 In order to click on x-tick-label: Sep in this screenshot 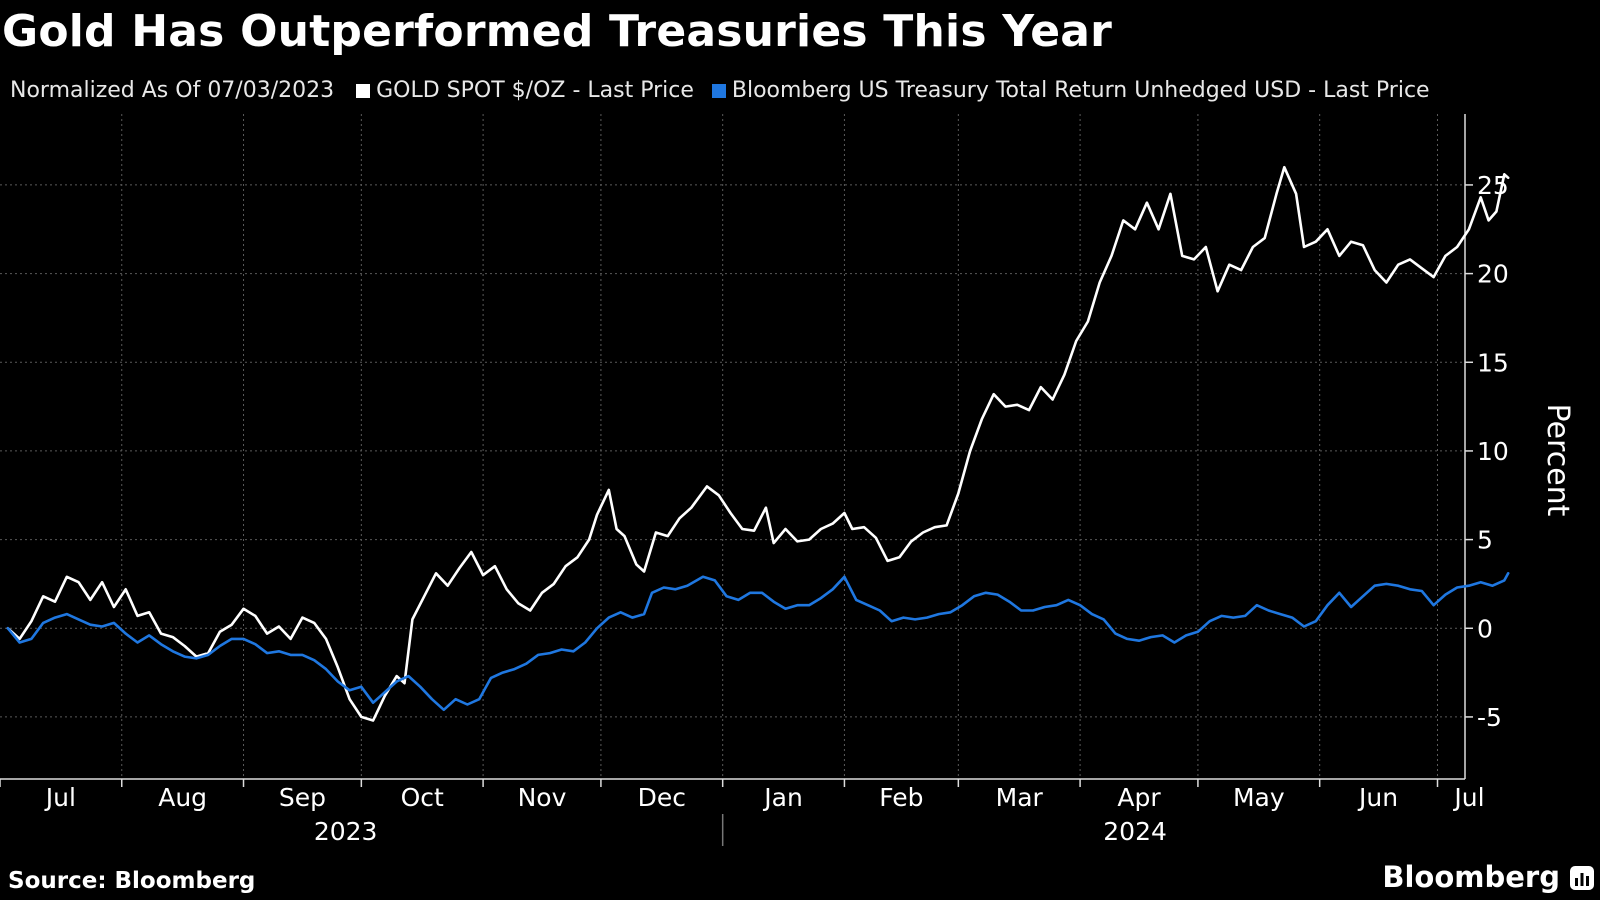, I will do `click(302, 797)`.